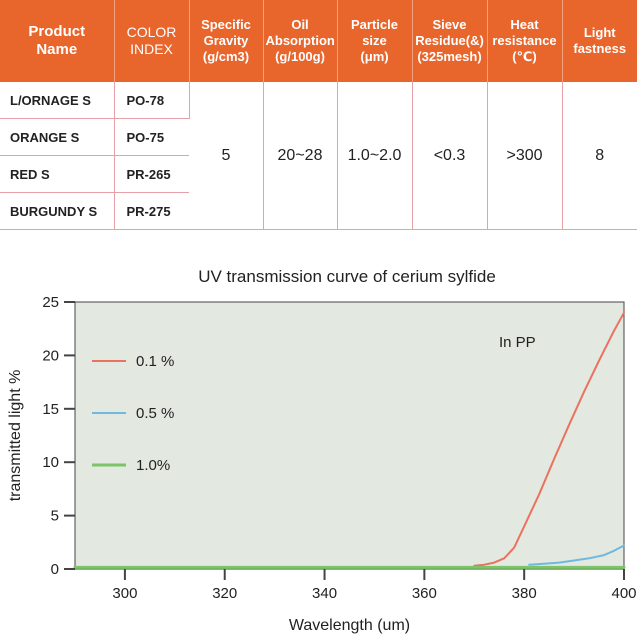 This screenshot has height=637, width=637. What do you see at coordinates (50, 302) in the screenshot?
I see `y-tick-label: 25` at bounding box center [50, 302].